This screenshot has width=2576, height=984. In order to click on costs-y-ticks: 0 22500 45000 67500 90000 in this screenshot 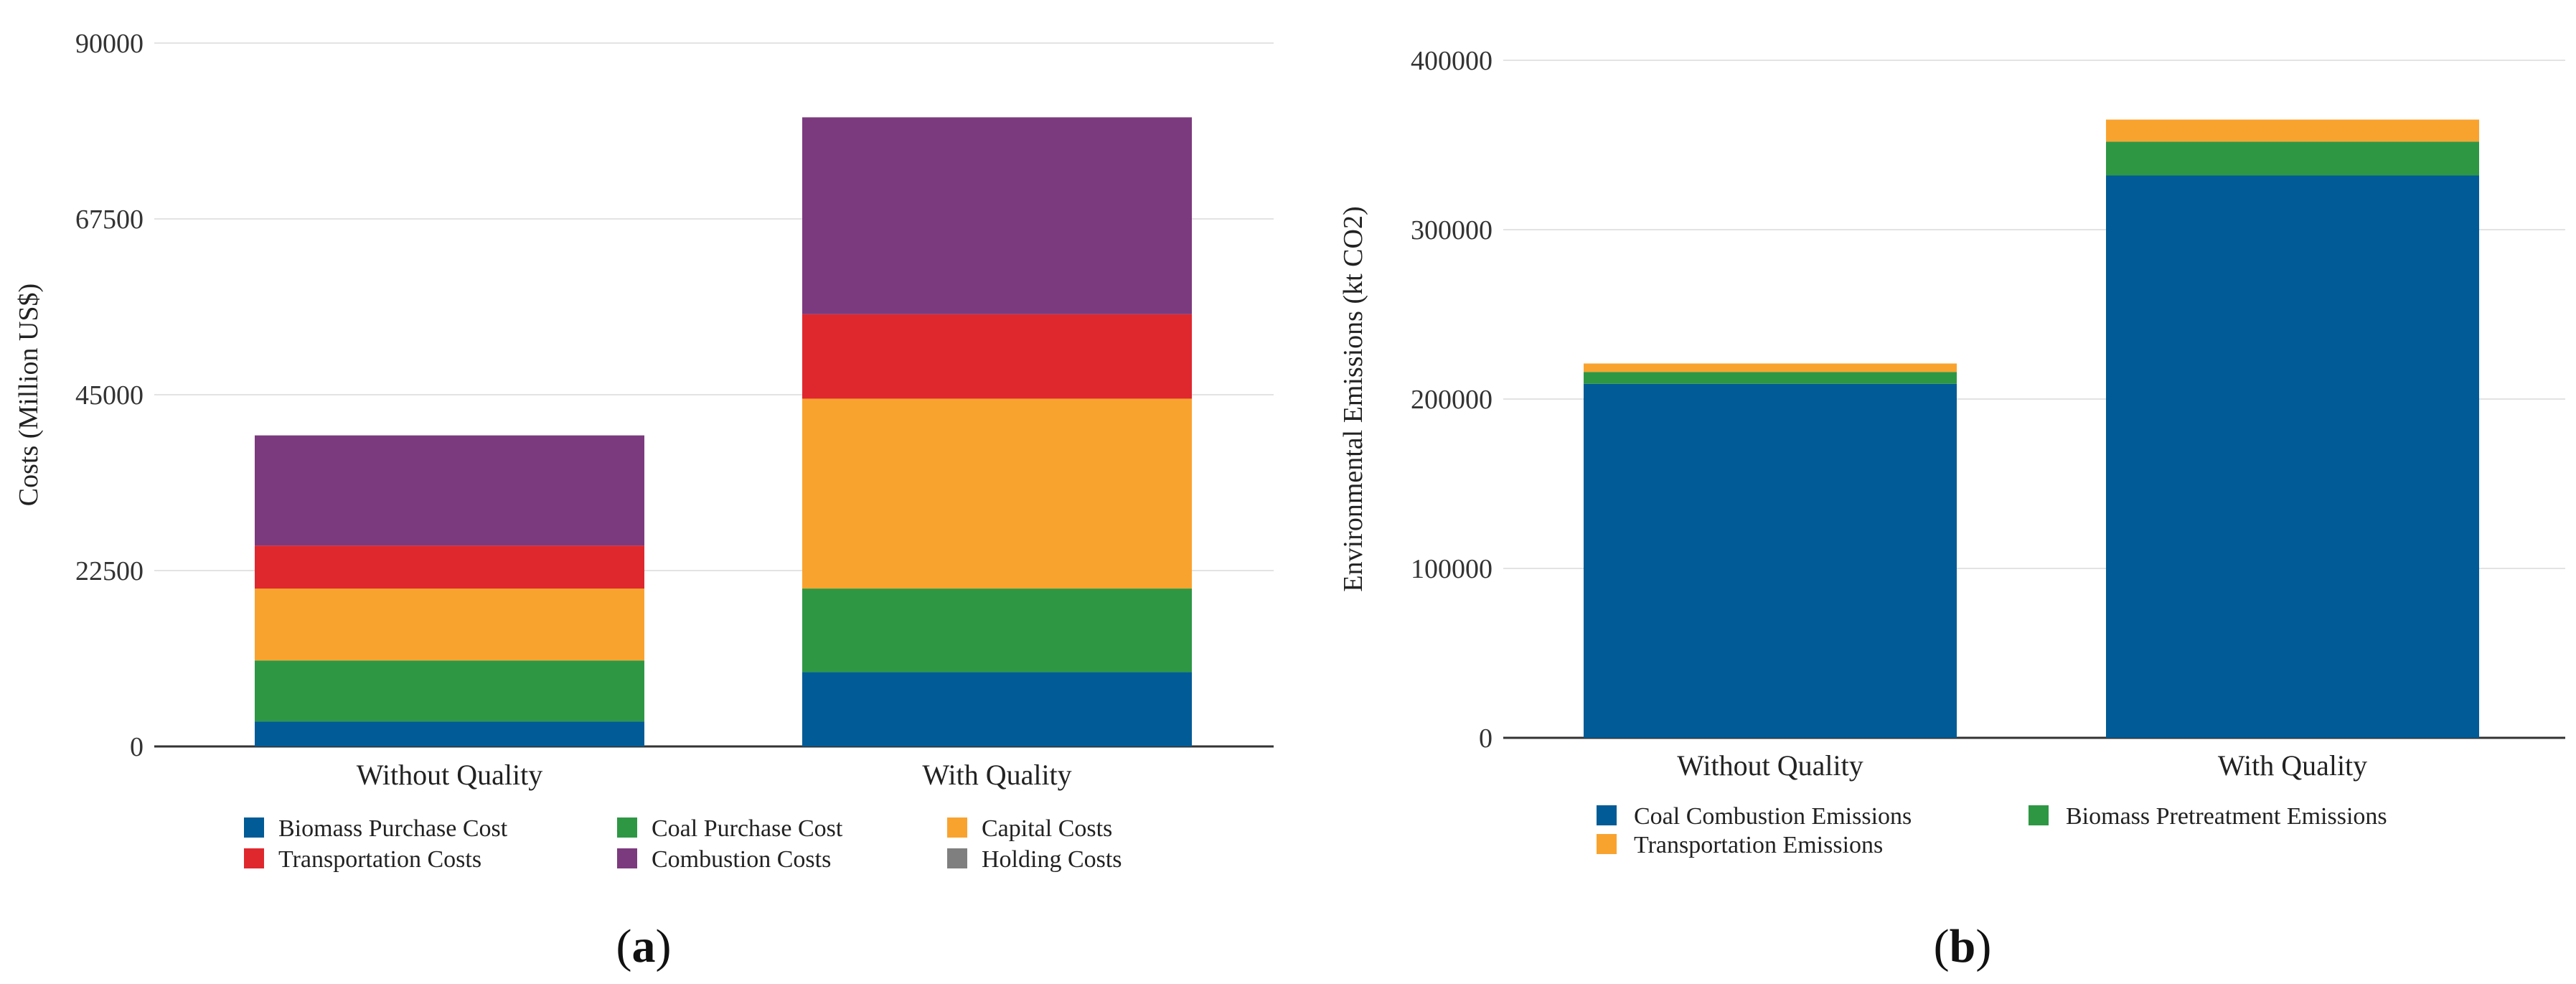, I will do `click(109, 396)`.